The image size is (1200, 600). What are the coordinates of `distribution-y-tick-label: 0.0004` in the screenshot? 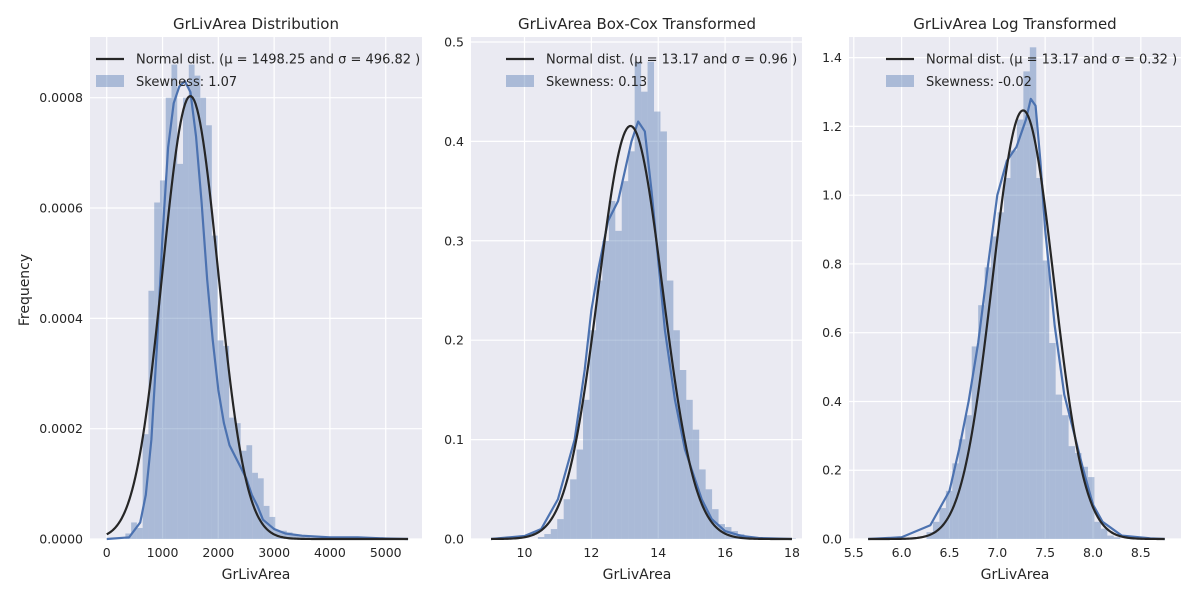 It's located at (61, 318).